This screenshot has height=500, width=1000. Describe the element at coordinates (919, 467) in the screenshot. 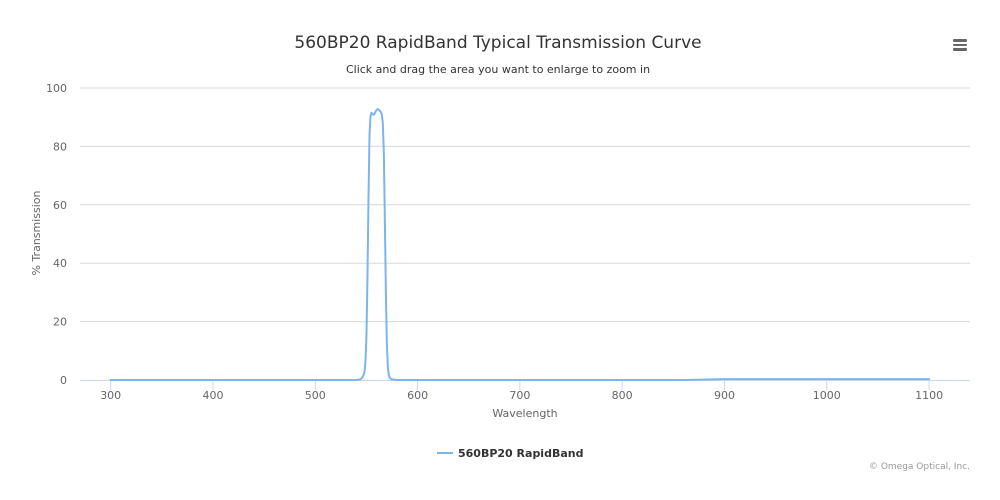

I see `credits-text: © Omega Optical, Inc.` at that location.